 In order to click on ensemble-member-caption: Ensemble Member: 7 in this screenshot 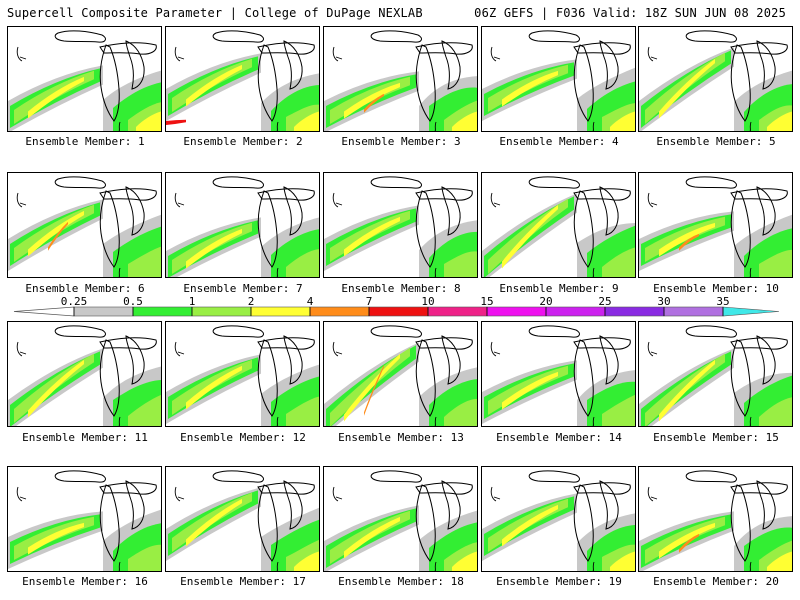, I will do `click(243, 288)`.